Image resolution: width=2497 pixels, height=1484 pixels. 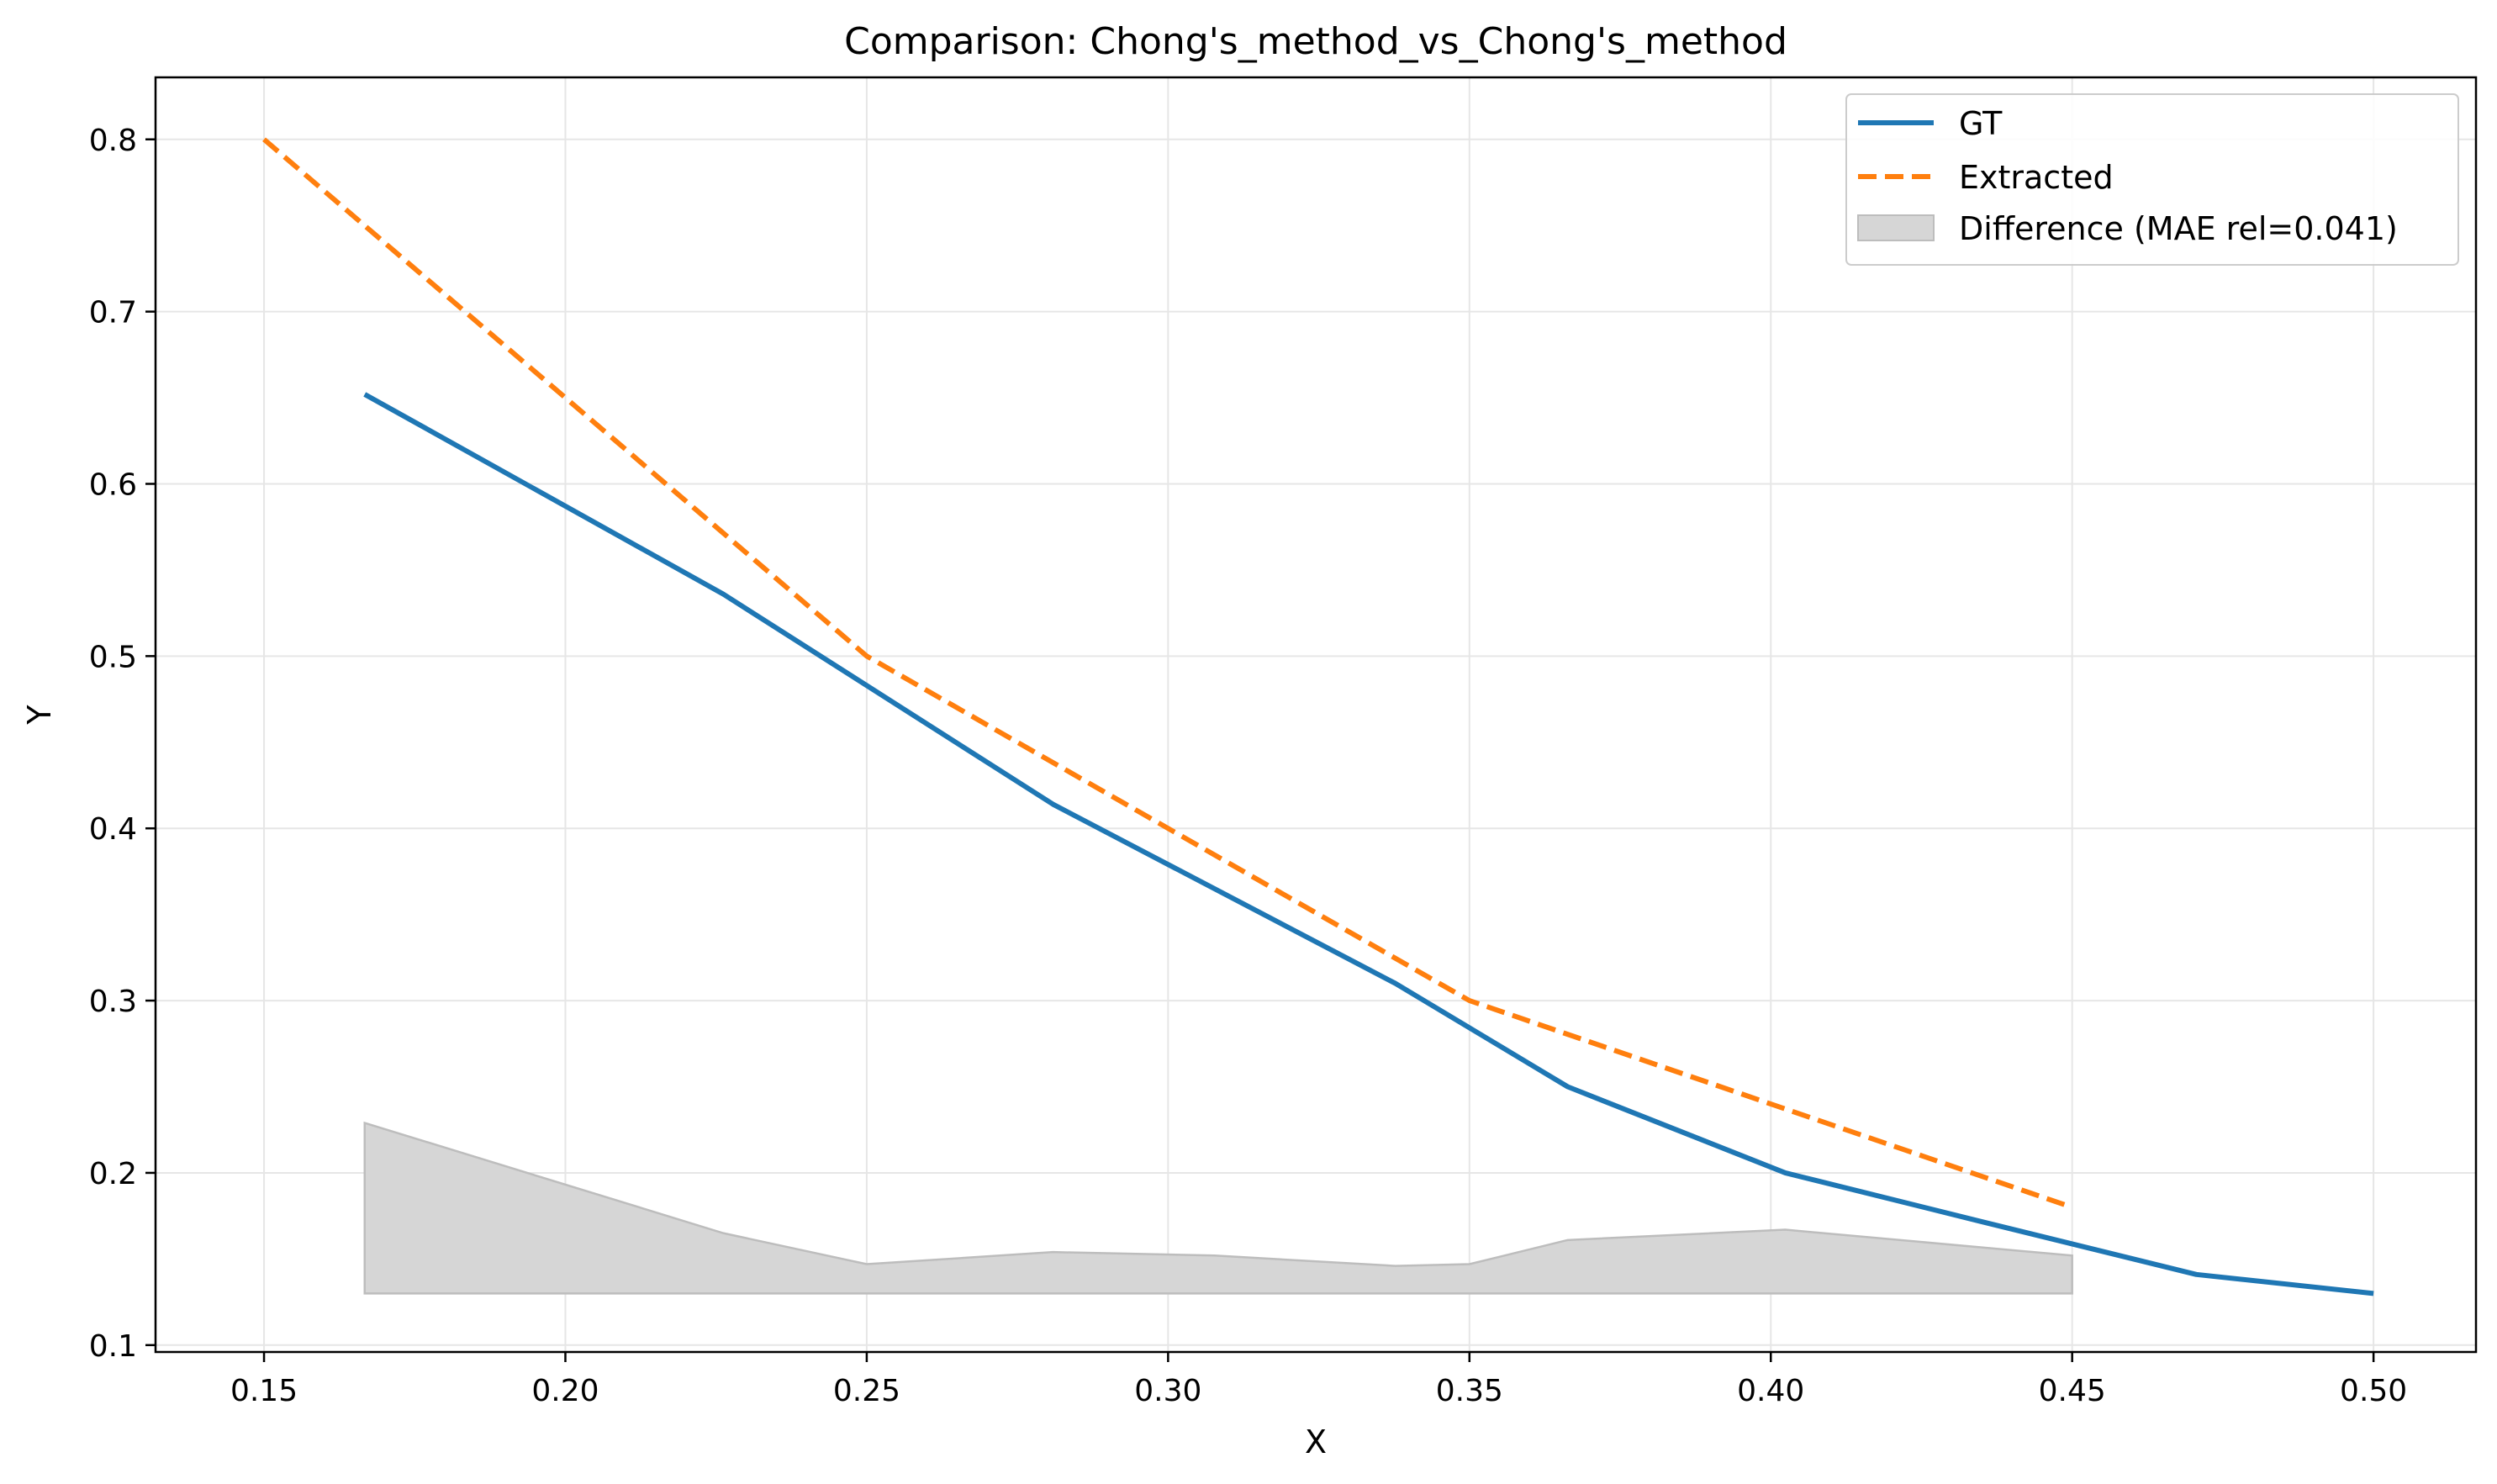 What do you see at coordinates (2373, 1391) in the screenshot?
I see `x-tick-label: 0.50` at bounding box center [2373, 1391].